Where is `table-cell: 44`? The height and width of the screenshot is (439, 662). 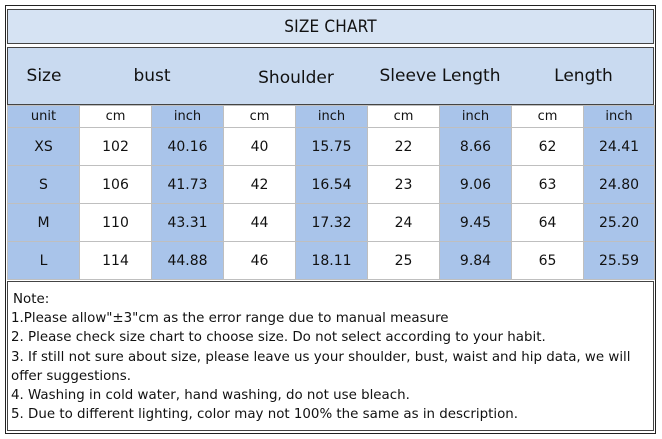
table-cell: 44 is located at coordinates (259, 222).